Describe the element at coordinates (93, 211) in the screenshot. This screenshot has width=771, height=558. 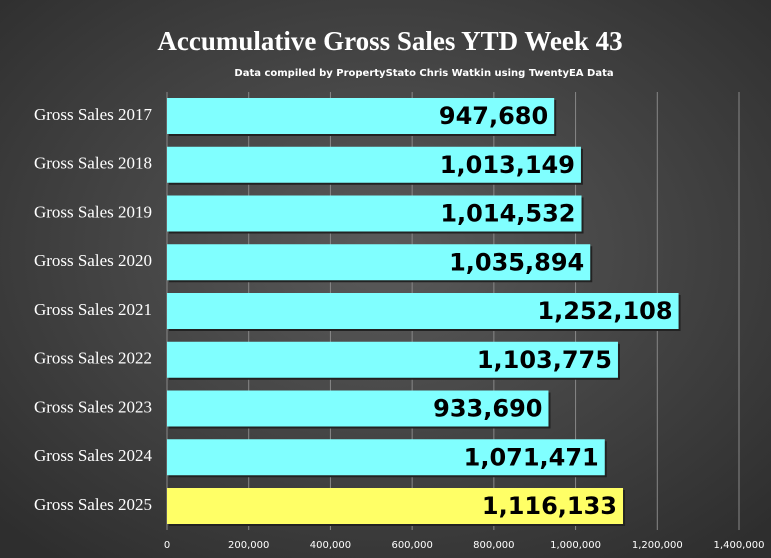
I see `y-tick-label: Gross Sales 2019` at that location.